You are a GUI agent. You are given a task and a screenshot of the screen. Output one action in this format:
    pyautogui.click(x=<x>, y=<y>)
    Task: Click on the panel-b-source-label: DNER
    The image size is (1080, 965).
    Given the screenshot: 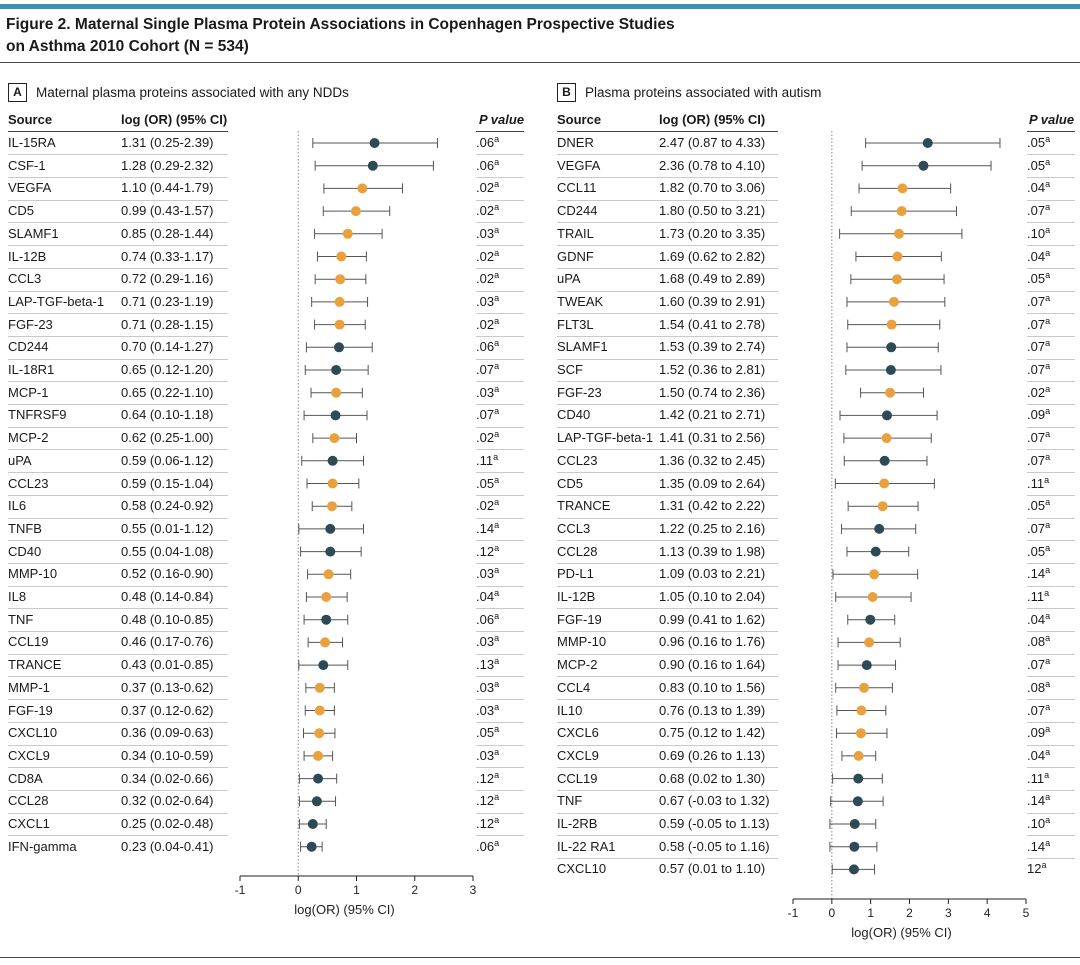 What is the action you would take?
    pyautogui.click(x=575, y=142)
    